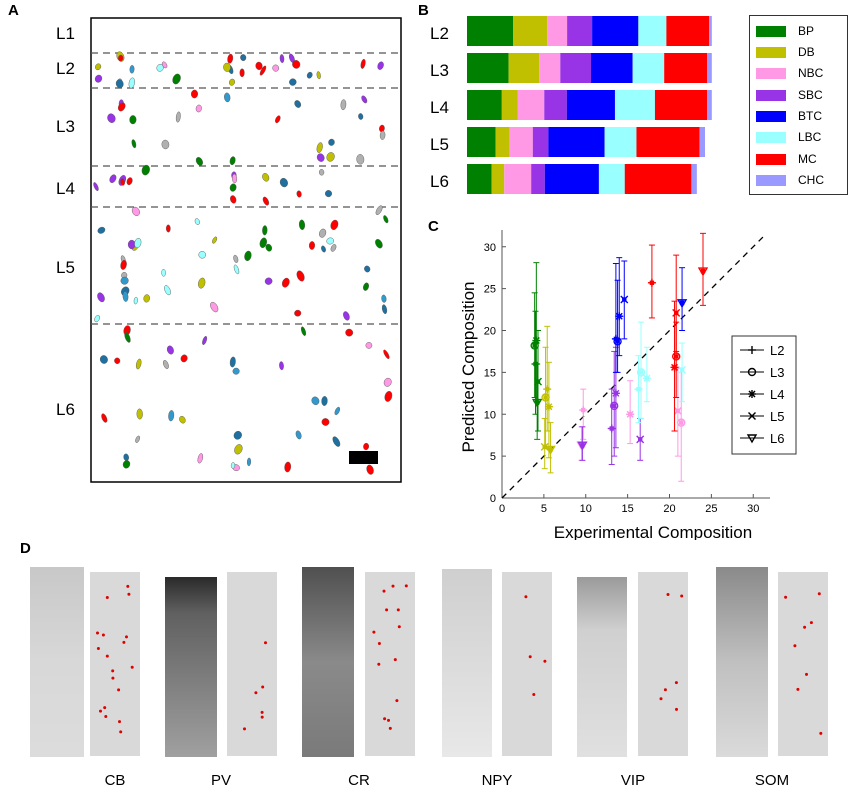 The width and height of the screenshot is (850, 801). What do you see at coordinates (252, 664) in the screenshot?
I see `pv-cell-map` at bounding box center [252, 664].